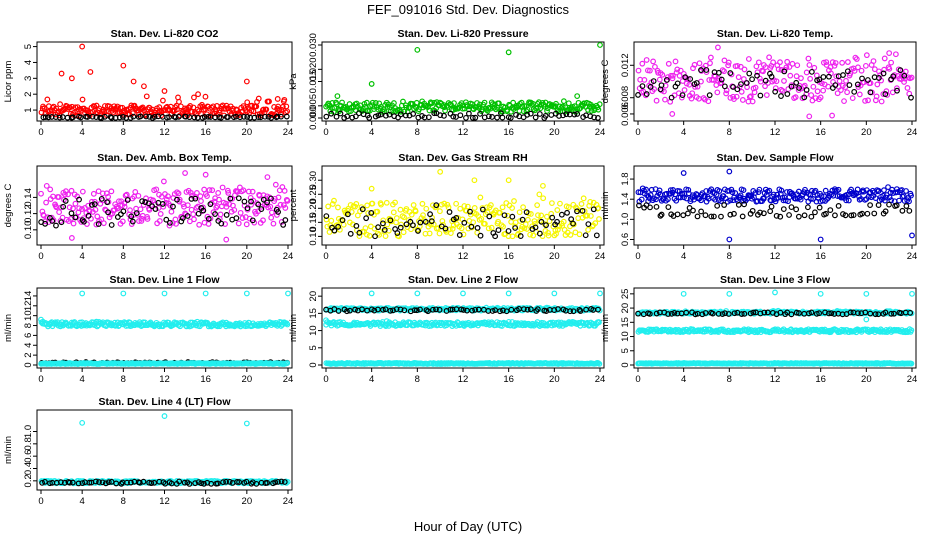 The width and height of the screenshot is (936, 540). Describe the element at coordinates (625, 65) in the screenshot. I see `y-tick-label: 0.012` at that location.